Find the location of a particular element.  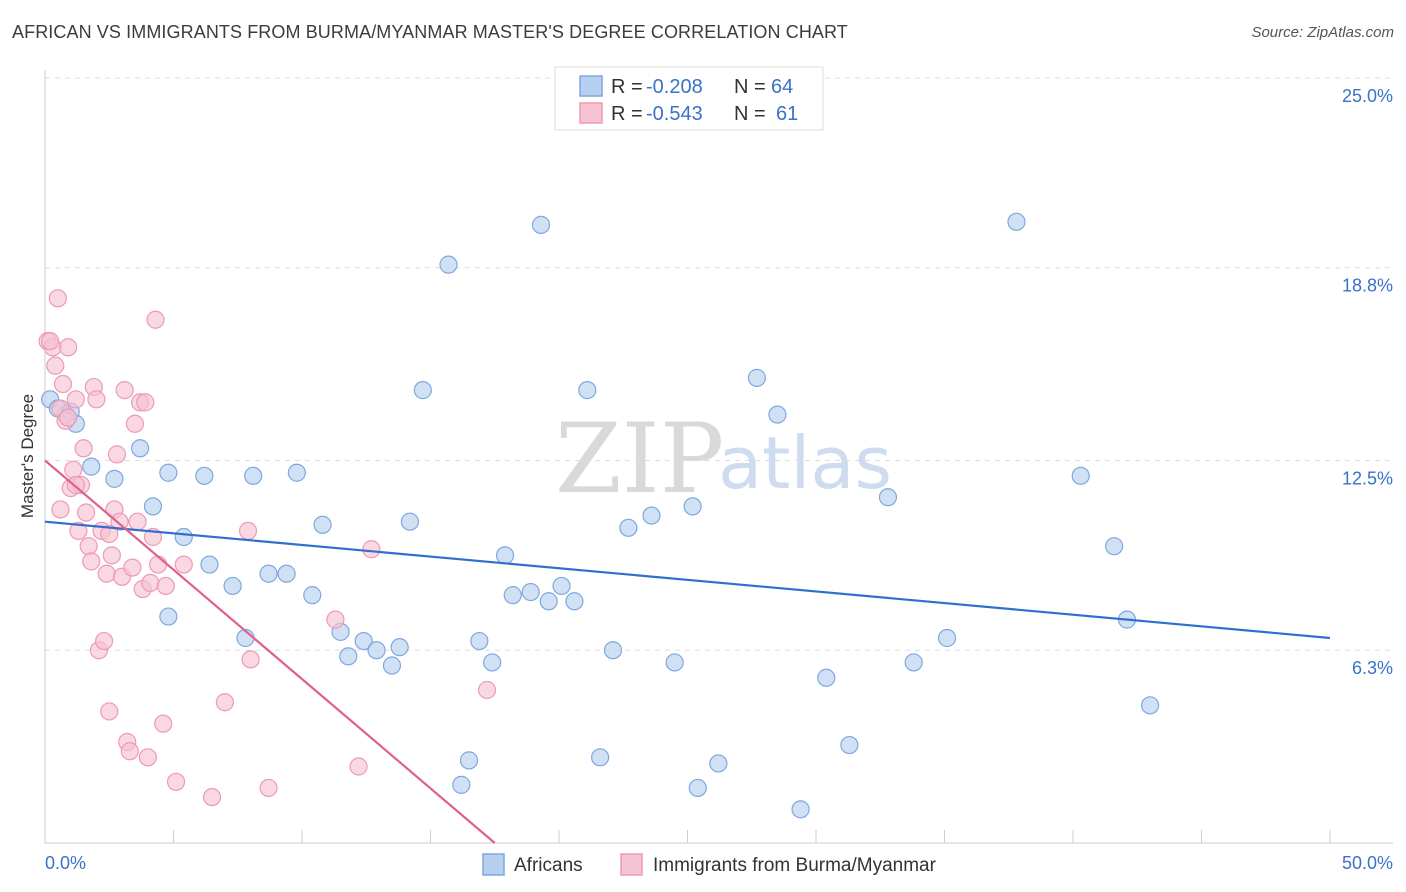

legend-r-value-1: -0.543 is located at coordinates (674, 114).